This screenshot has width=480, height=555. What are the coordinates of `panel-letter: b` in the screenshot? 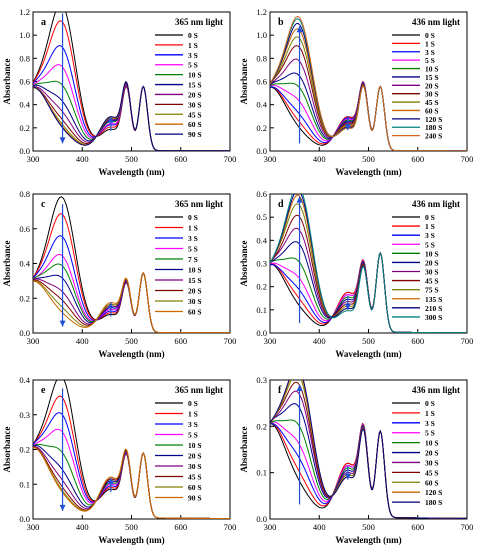 It's located at (281, 22).